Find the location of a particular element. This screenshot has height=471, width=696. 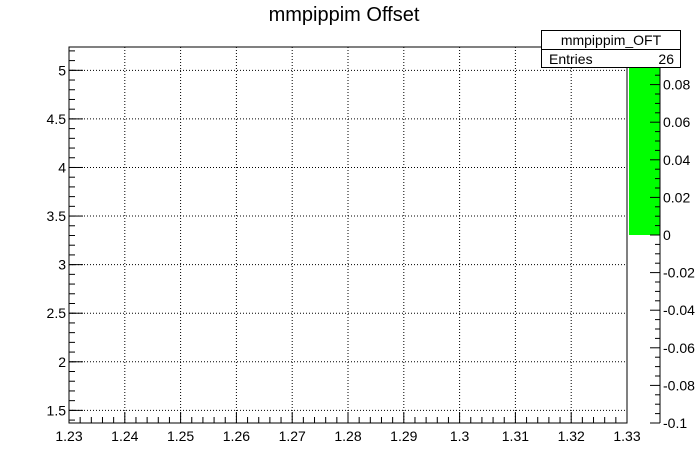

x-tick-label: 1.28 is located at coordinates (347, 436).